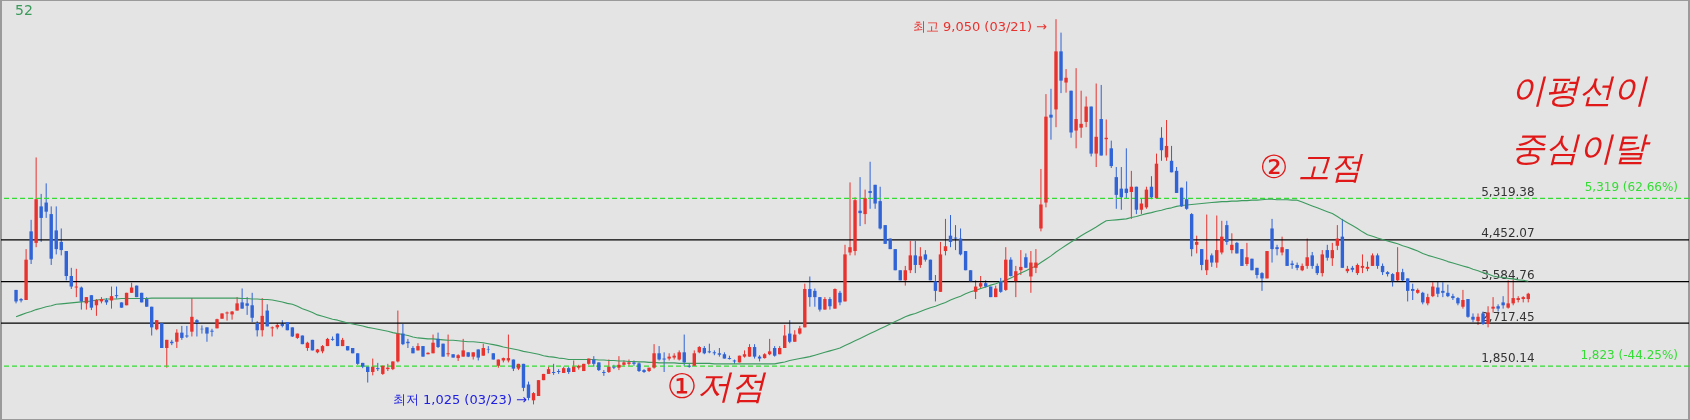  I want to click on annotation: 이평선이 중심이탈, so click(1581, 119).